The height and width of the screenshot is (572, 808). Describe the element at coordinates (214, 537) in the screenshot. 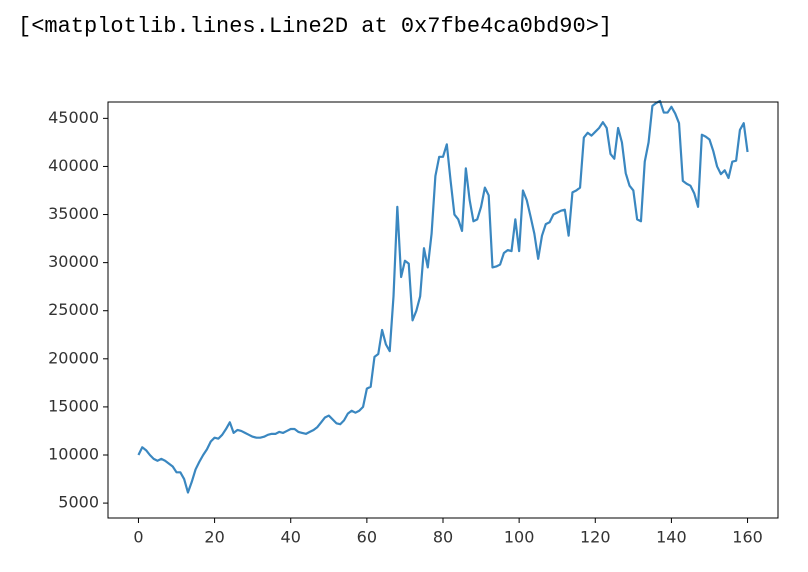

I see `x-tick-label: 20` at that location.